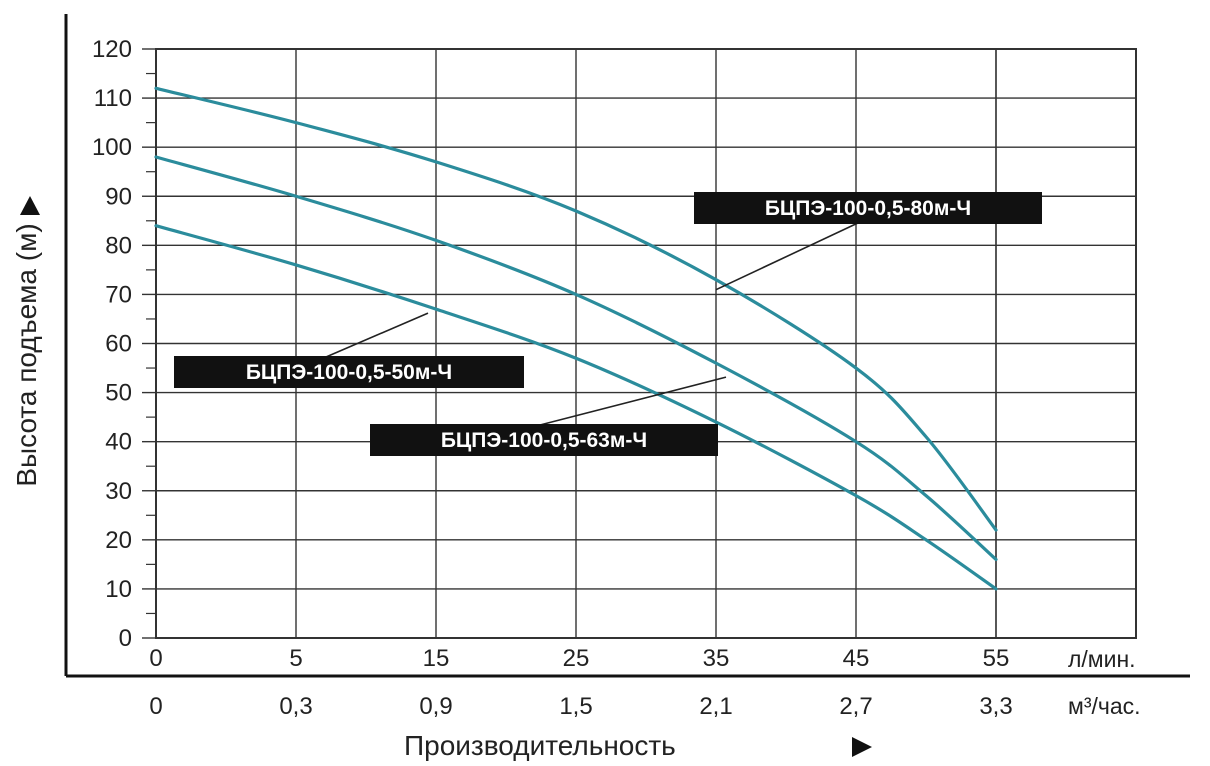 Image resolution: width=1210 pixels, height=766 pixels. Describe the element at coordinates (788, 256) in the screenshot. I see `label-80m-leader-line` at that location.